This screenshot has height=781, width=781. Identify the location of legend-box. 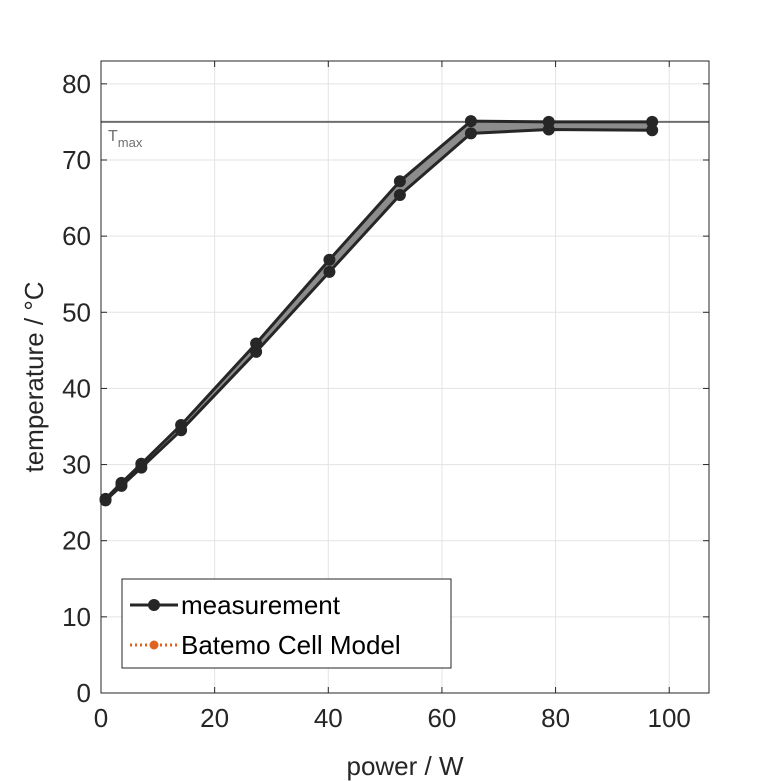
(286, 623).